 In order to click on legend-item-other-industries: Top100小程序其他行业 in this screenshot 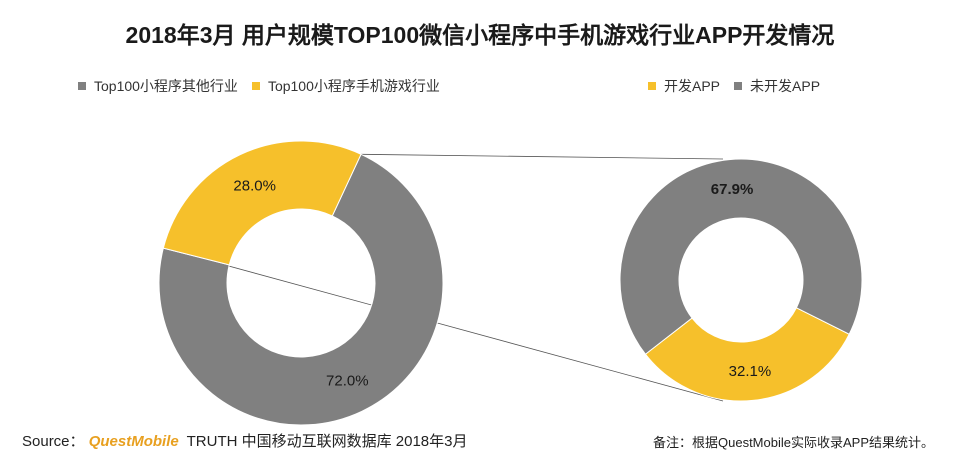, I will do `click(158, 86)`.